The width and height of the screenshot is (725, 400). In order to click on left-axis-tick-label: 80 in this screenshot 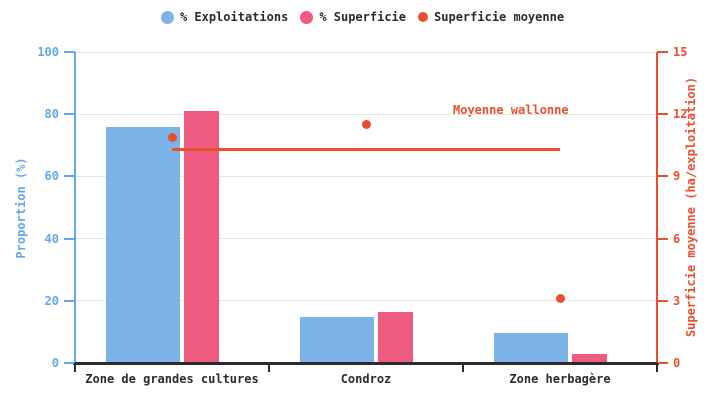, I will do `click(51, 114)`.